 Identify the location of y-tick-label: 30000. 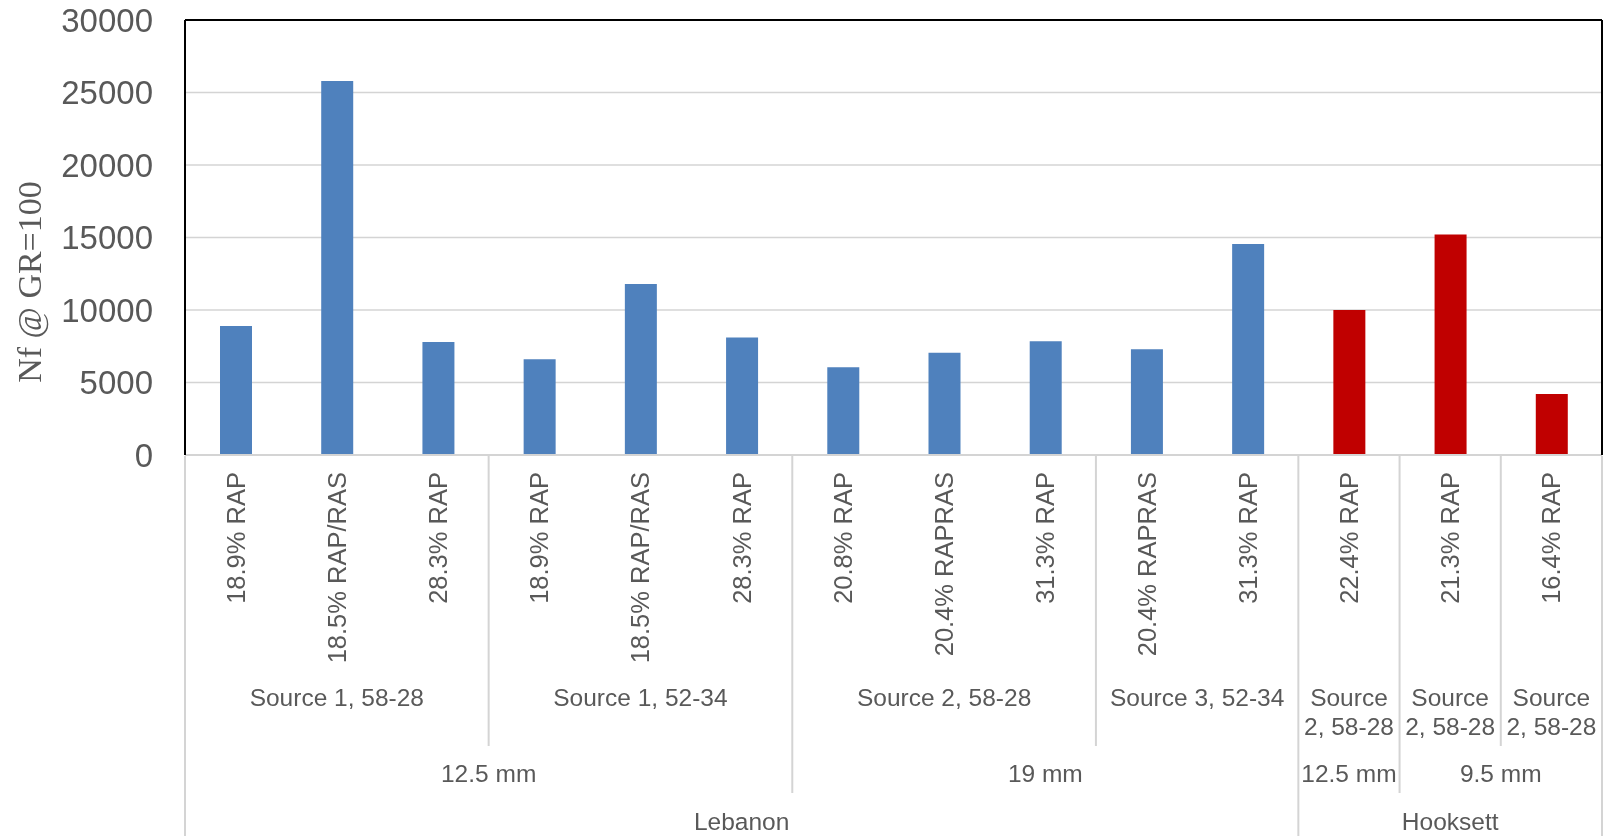
(107, 20).